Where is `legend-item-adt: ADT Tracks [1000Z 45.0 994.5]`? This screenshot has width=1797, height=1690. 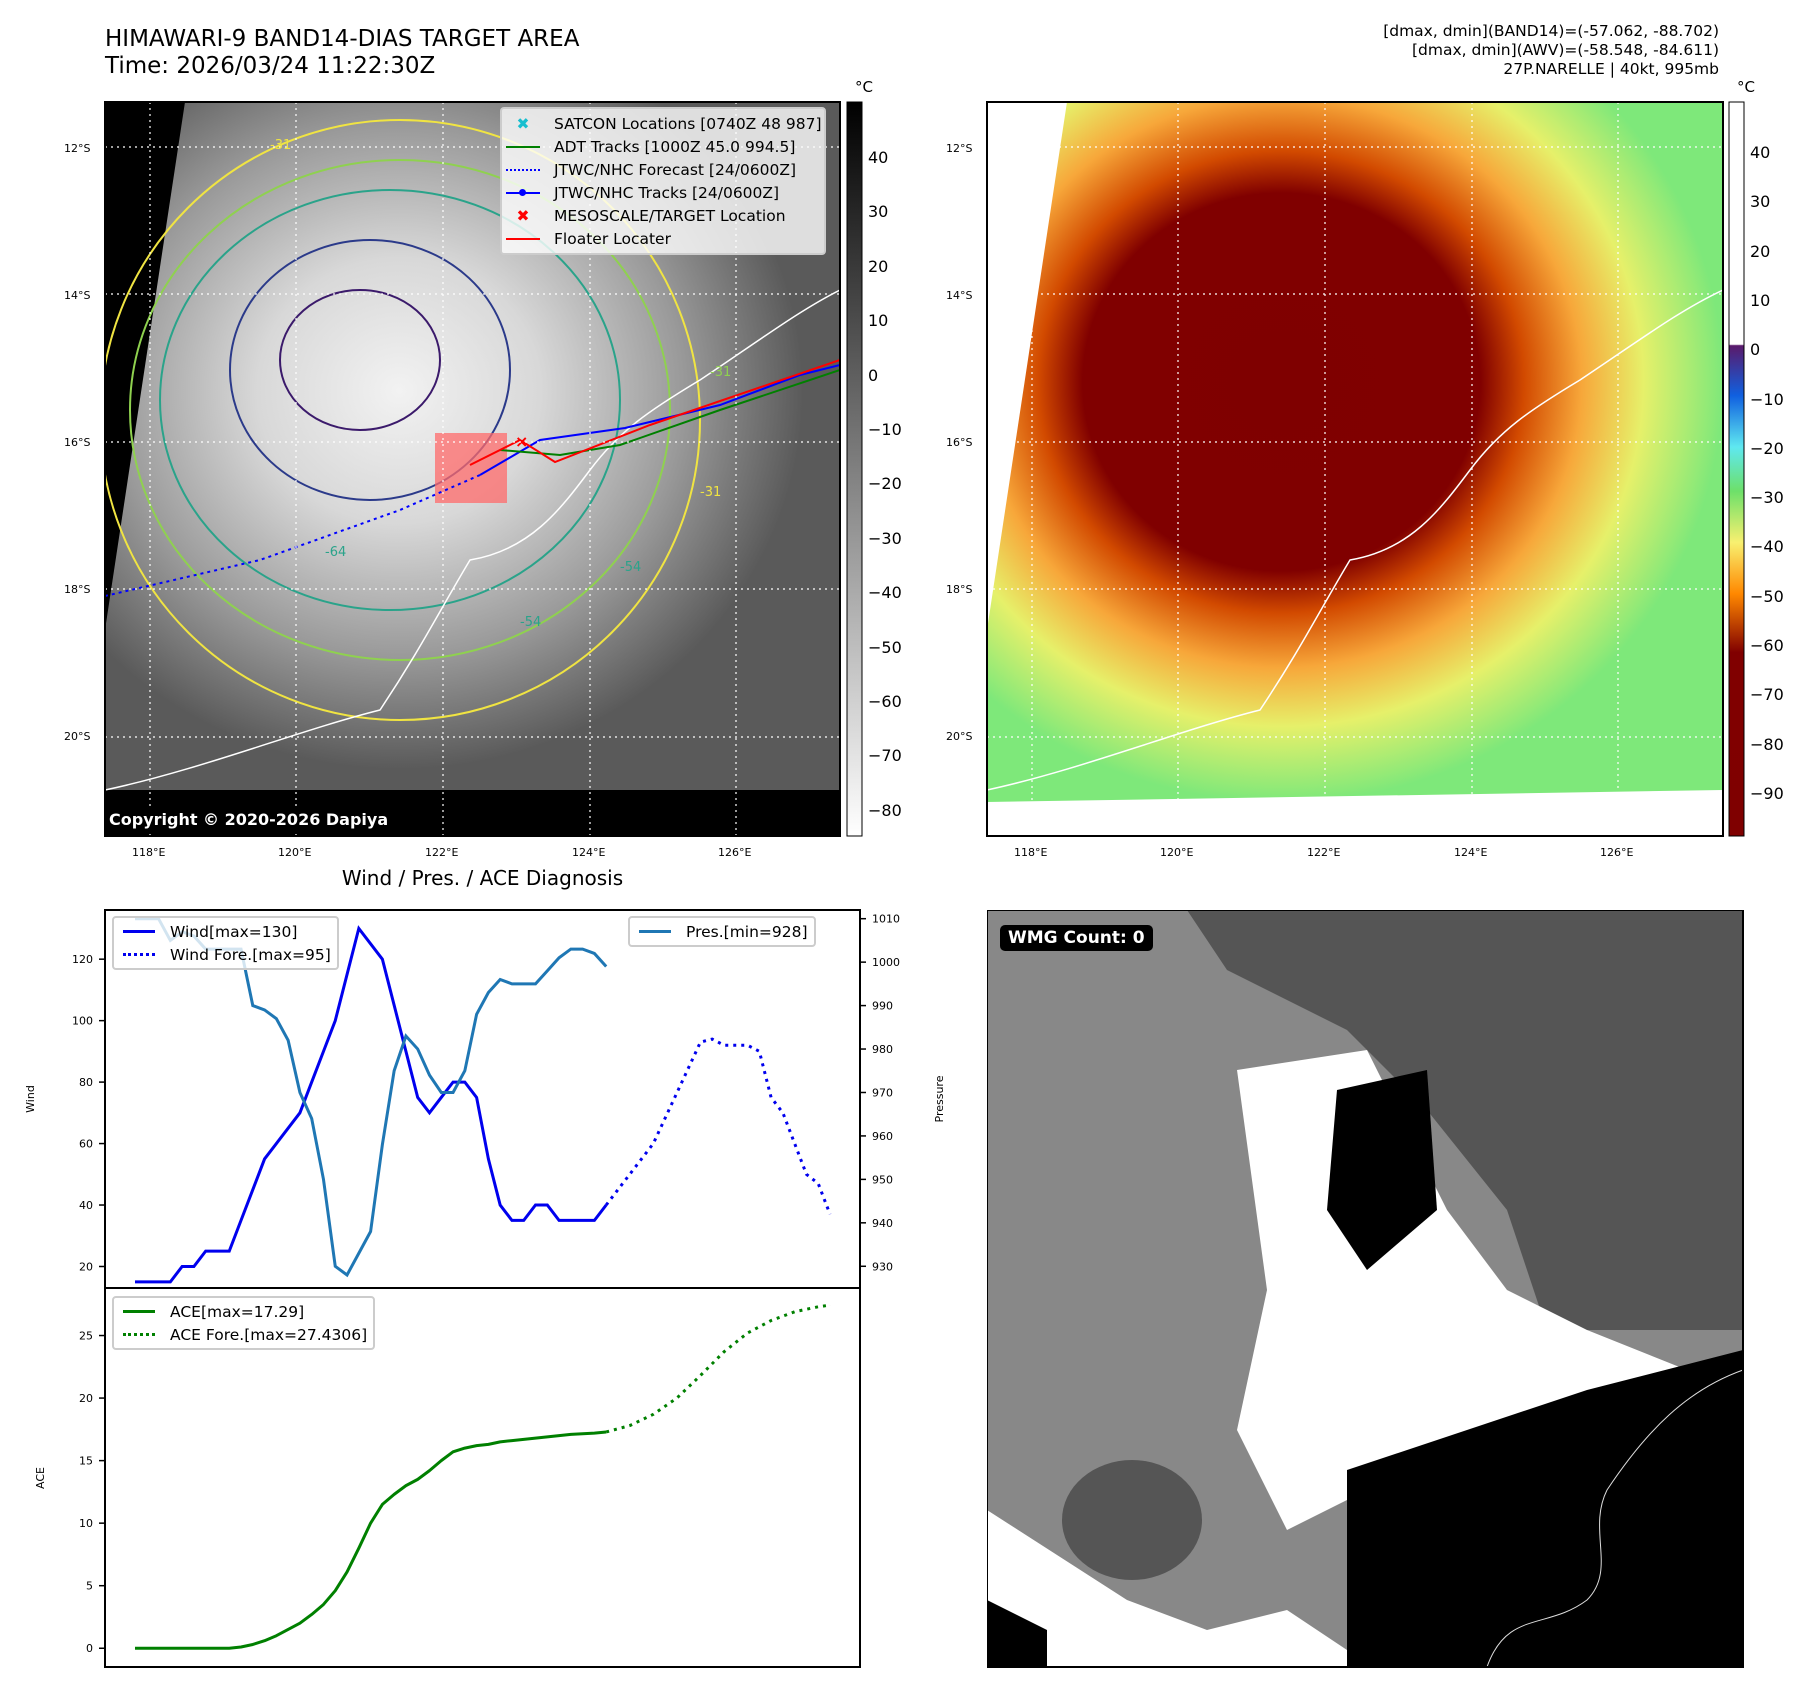 legend-item-adt: ADT Tracks [1000Z 45.0 994.5] is located at coordinates (663, 146).